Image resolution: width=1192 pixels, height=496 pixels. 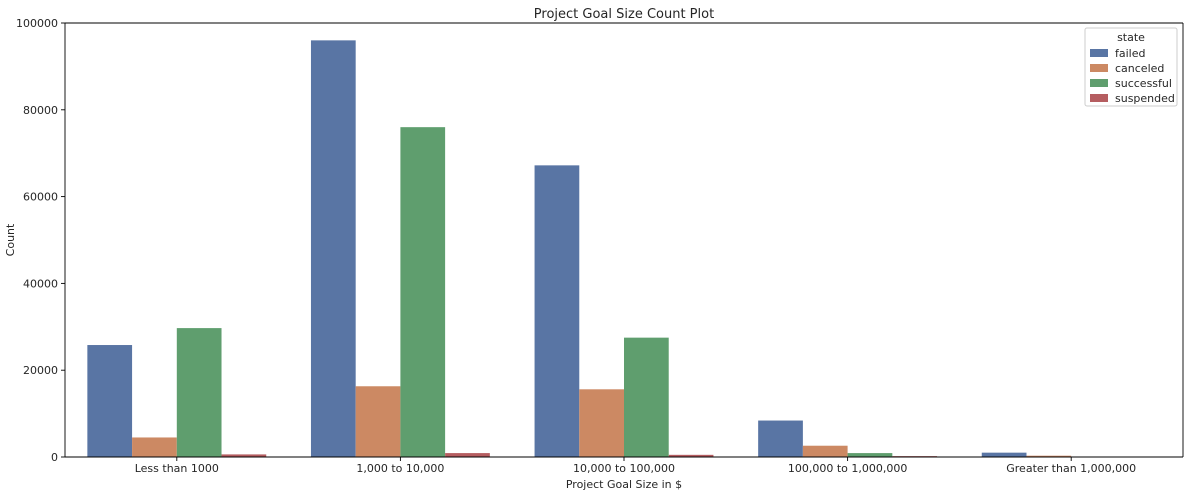 What do you see at coordinates (1099, 98) in the screenshot?
I see `legend-swatch-suspended` at bounding box center [1099, 98].